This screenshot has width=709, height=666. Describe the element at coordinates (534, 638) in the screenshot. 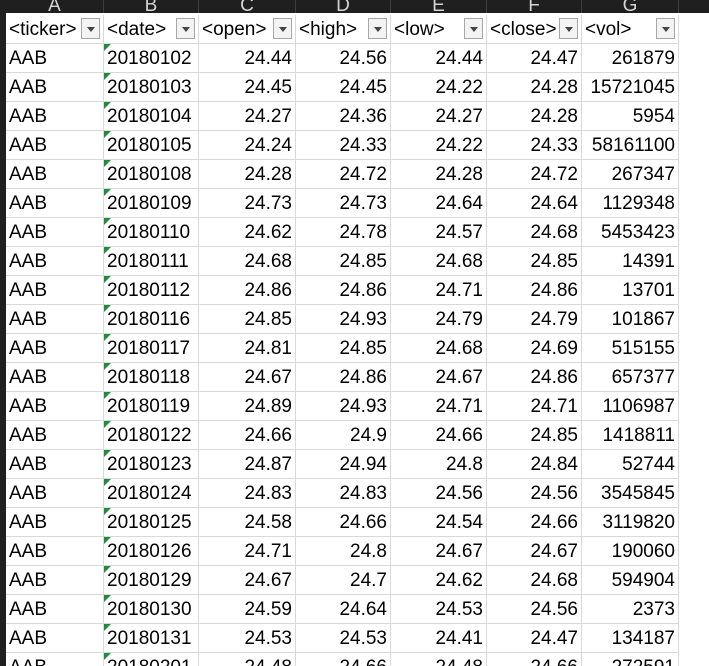

I see `cell: 24.47` at that location.